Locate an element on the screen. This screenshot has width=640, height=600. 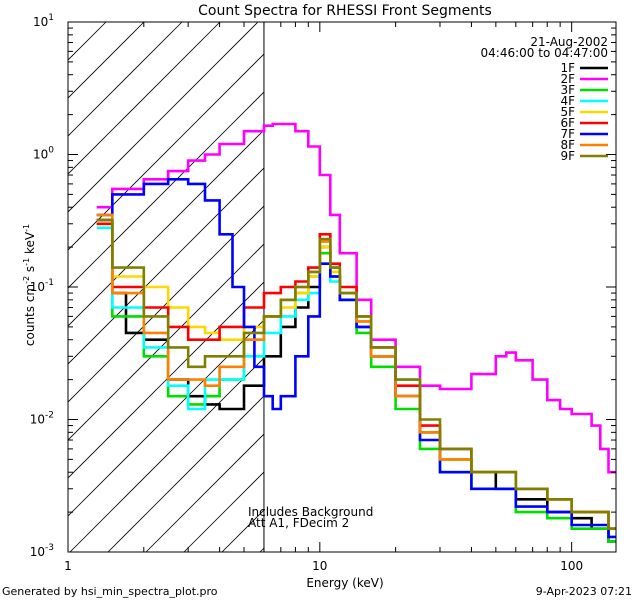
y-axis-label-kev: keV is located at coordinates (30, 244).